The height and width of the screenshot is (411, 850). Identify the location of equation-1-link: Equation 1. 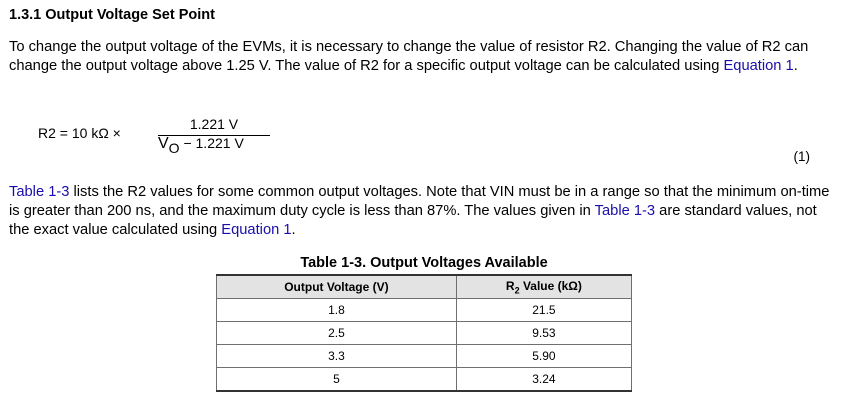
(758, 66).